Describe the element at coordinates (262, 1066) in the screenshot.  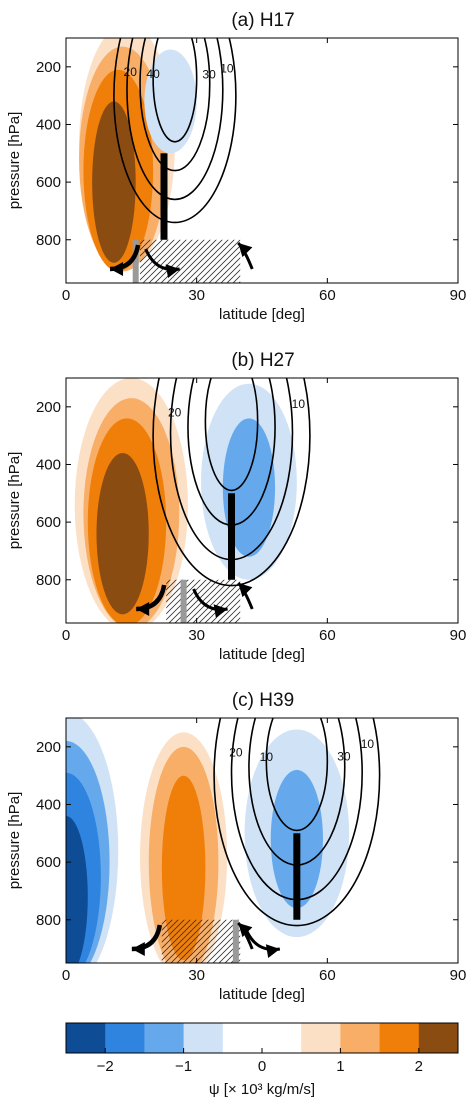
I see `colorbar-tick-label: 0` at that location.